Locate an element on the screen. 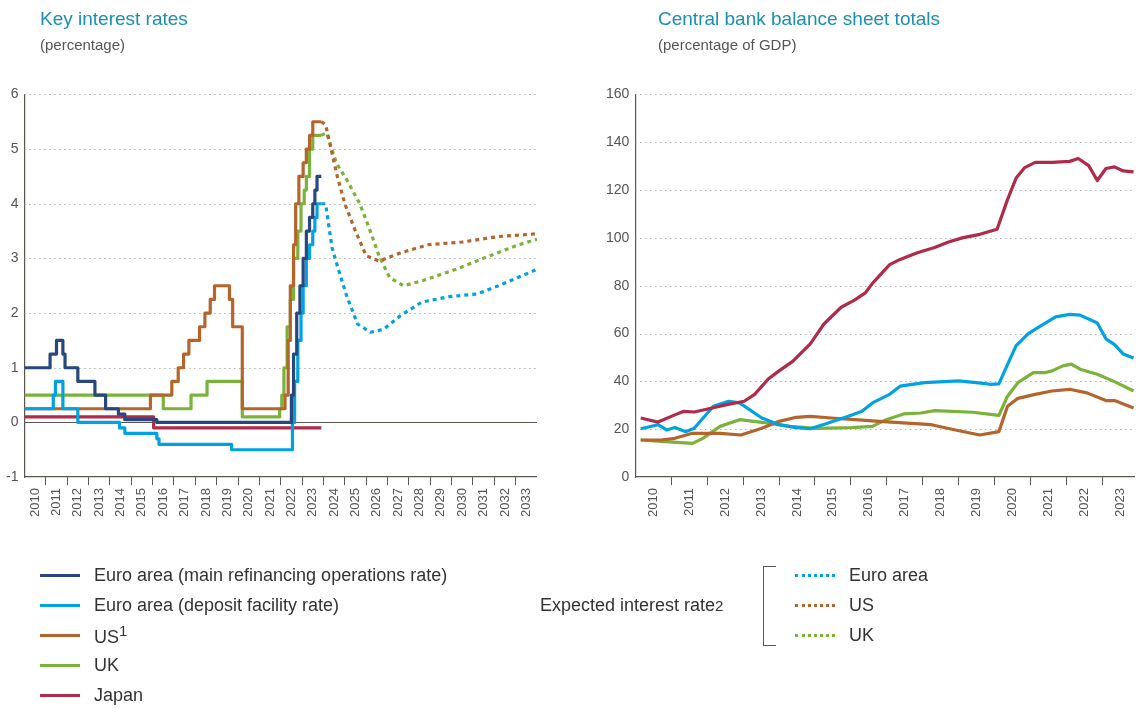  legend-label: Euro area is located at coordinates (889, 575).